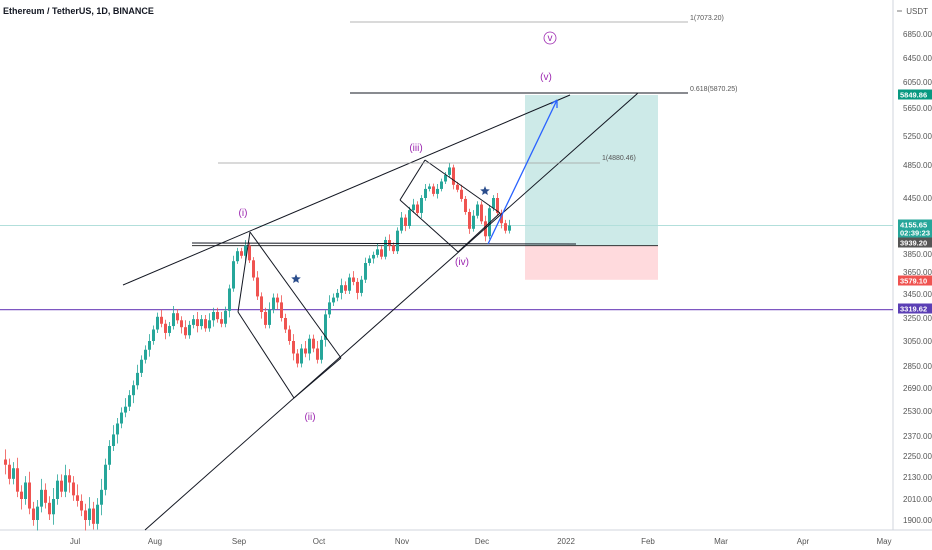 The image size is (932, 550). Describe the element at coordinates (429, 226) in the screenshot. I see `wave-iv-box-bottom` at that location.